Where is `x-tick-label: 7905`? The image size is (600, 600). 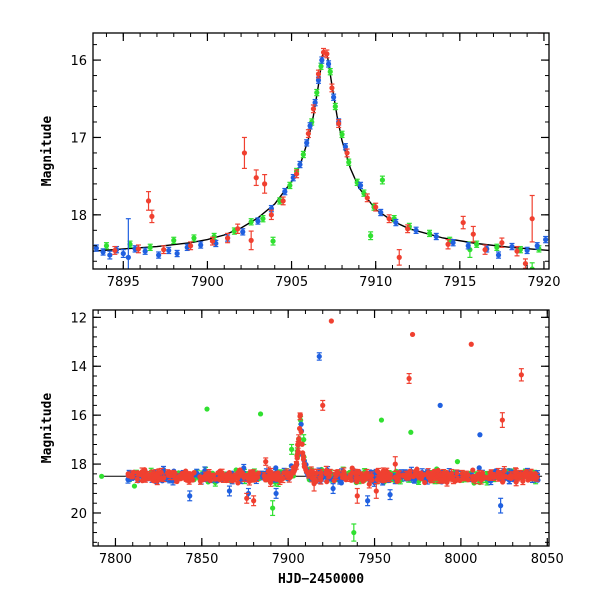
x-tick-label: 7905 is located at coordinates (291, 282).